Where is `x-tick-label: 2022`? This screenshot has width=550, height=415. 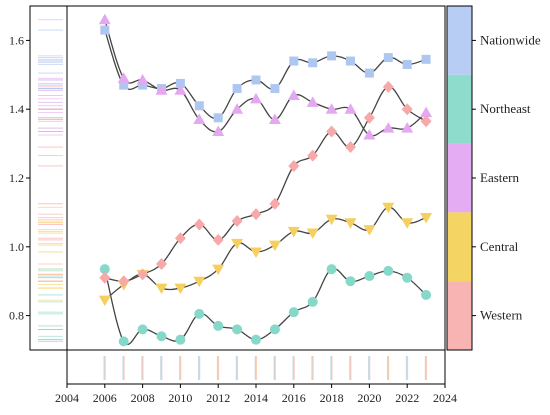 x-tick-label: 2022 is located at coordinates (407, 398).